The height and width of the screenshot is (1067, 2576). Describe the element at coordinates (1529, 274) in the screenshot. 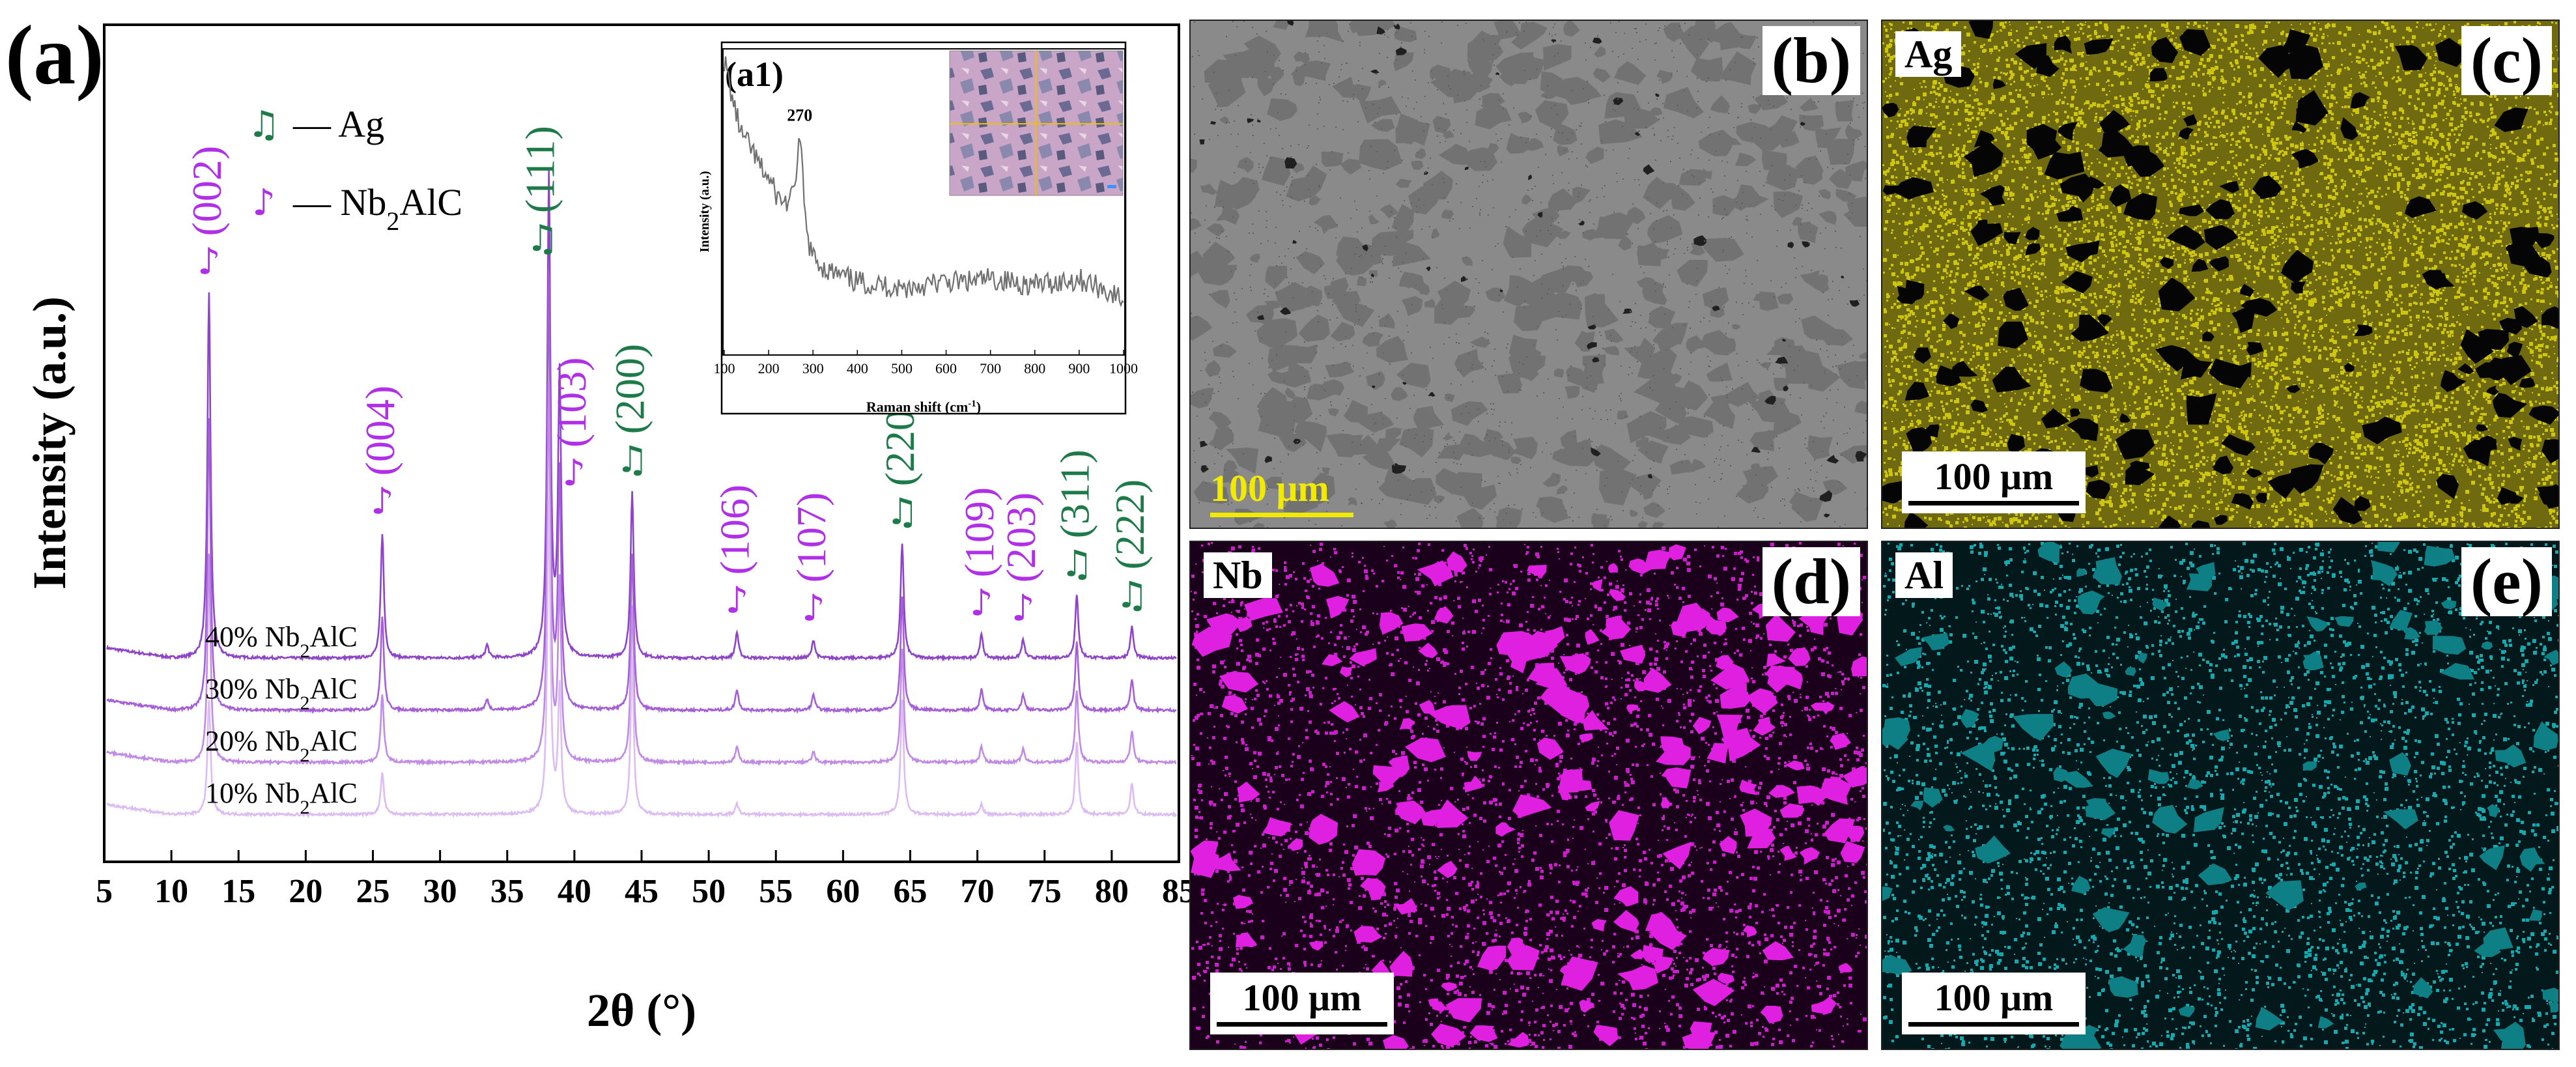

I see `sem-image-b` at that location.